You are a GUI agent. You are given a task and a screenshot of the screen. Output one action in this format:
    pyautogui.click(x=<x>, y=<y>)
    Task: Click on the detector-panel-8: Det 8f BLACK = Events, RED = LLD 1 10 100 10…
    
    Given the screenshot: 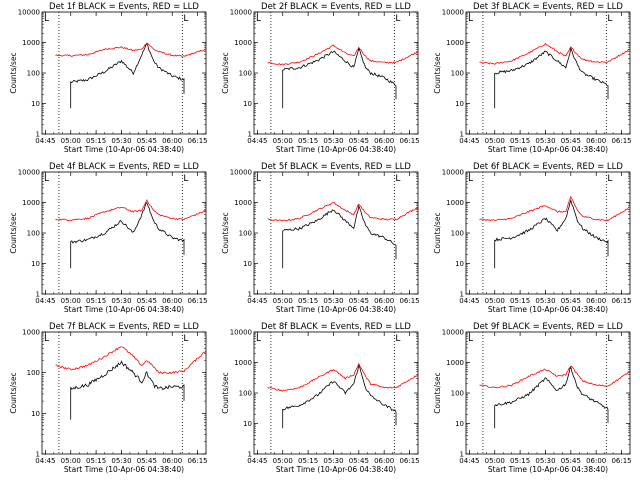 What is the action you would take?
    pyautogui.click(x=320, y=398)
    